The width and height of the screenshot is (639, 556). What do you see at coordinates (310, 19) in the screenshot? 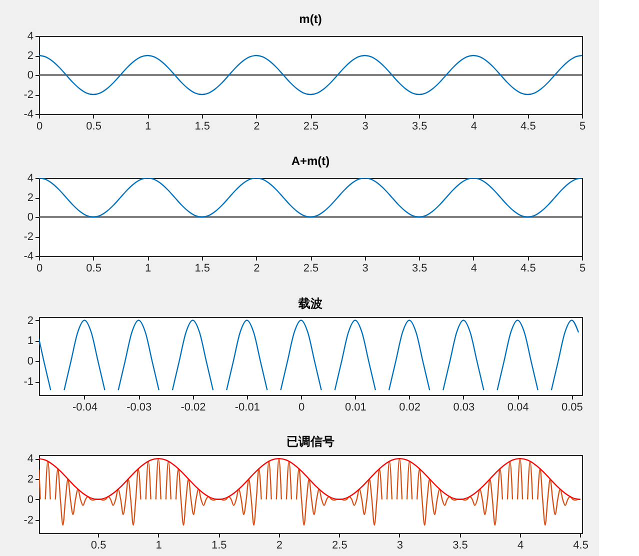
I see `chart-title: m(t)` at bounding box center [310, 19].